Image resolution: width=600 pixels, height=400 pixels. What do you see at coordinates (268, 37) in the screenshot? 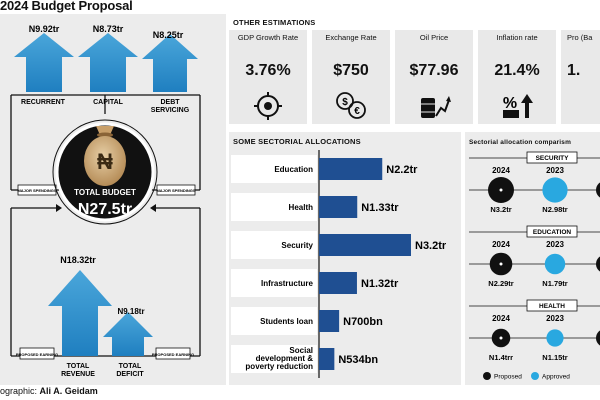
I see `gdp-growth-label: GDP Growth Rate` at bounding box center [268, 37].